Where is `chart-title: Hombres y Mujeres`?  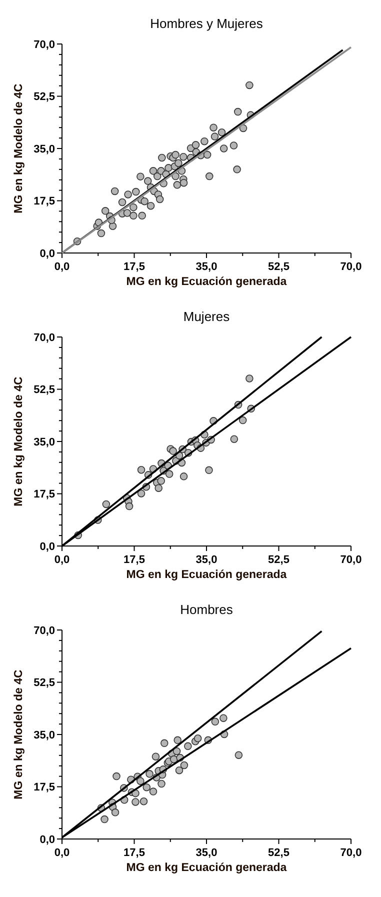 chart-title: Hombres y Mujeres is located at coordinates (207, 23).